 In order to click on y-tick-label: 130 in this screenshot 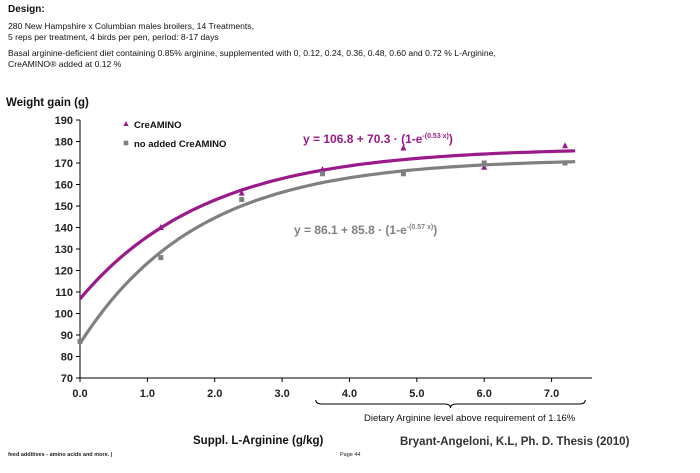, I will do `click(64, 250)`.